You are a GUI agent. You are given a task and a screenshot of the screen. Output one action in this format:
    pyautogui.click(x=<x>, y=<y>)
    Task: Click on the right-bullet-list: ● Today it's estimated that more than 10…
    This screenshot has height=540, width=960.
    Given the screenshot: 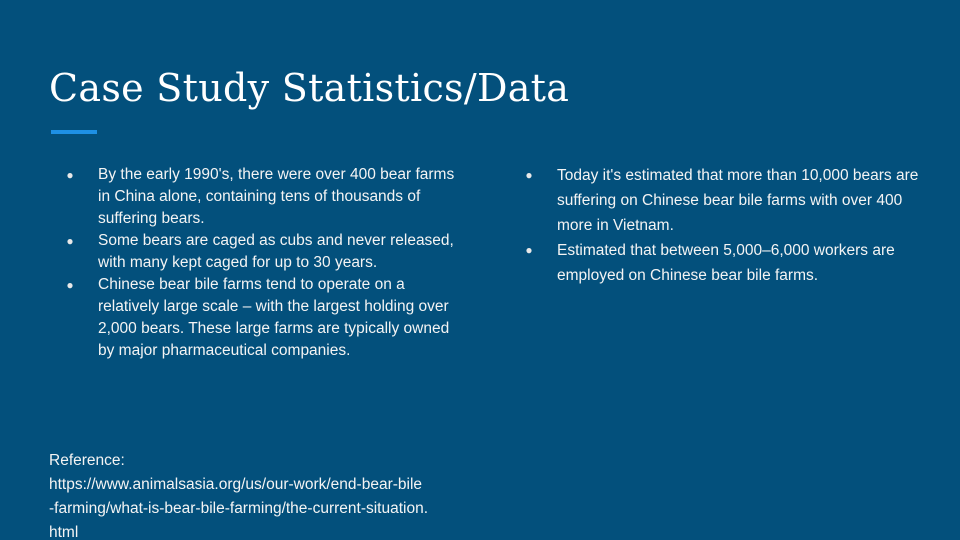 What is the action you would take?
    pyautogui.click(x=723, y=225)
    